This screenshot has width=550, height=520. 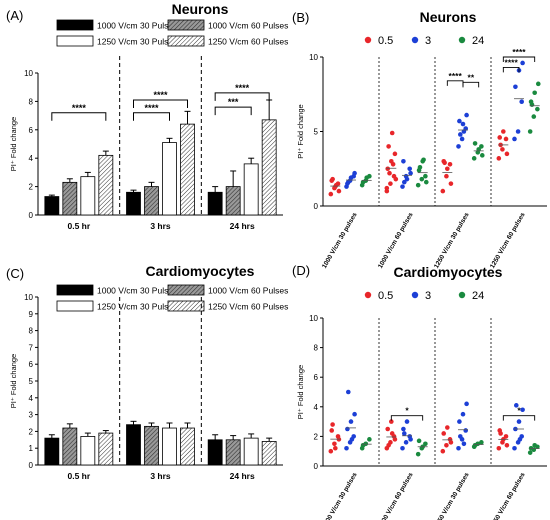 What do you see at coordinates (478, 296) in the screenshot?
I see `panel-d-legend-label: 24` at bounding box center [478, 296].